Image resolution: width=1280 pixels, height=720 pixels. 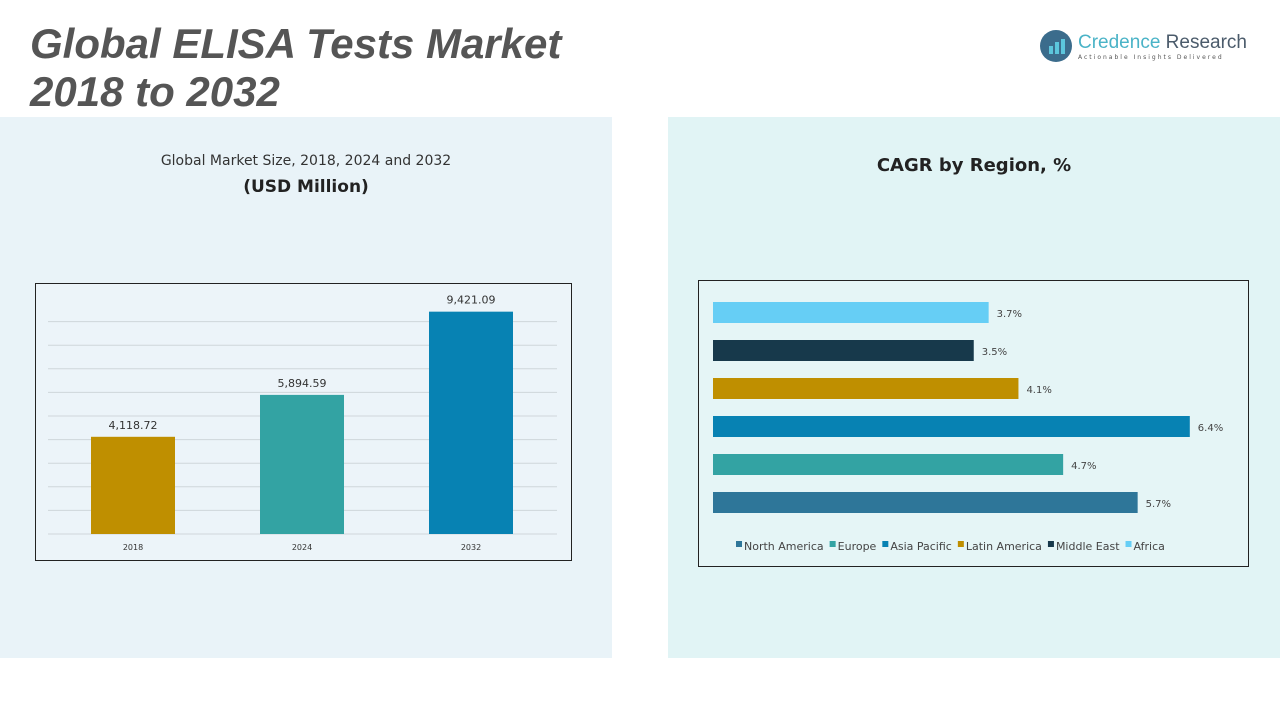 I want to click on bar-2024, so click(x=302, y=464).